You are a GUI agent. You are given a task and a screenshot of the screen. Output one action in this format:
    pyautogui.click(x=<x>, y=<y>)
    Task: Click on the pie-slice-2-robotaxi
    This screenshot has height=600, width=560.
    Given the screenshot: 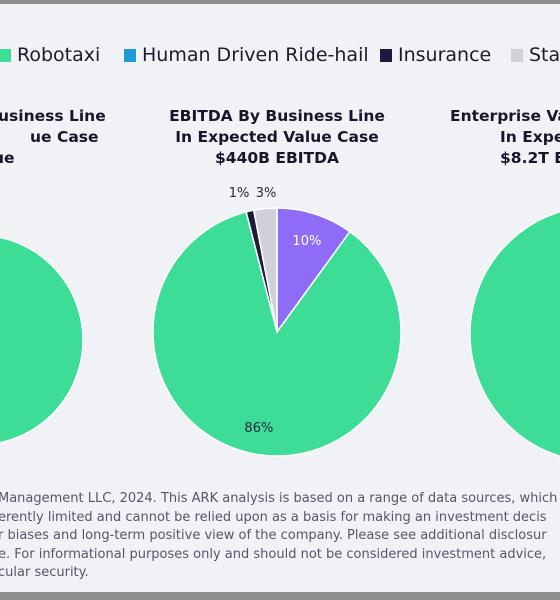 What is the action you would take?
    pyautogui.click(x=514, y=334)
    